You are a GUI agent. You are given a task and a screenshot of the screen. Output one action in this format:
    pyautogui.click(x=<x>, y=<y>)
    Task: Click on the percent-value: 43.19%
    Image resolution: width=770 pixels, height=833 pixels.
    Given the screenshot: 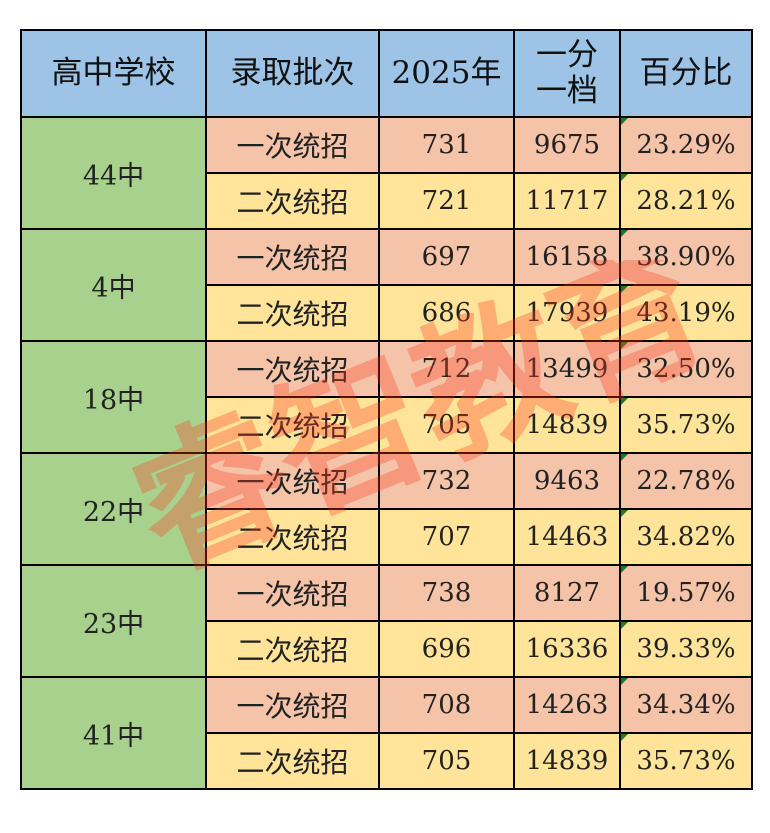 What is the action you would take?
    pyautogui.click(x=686, y=313)
    